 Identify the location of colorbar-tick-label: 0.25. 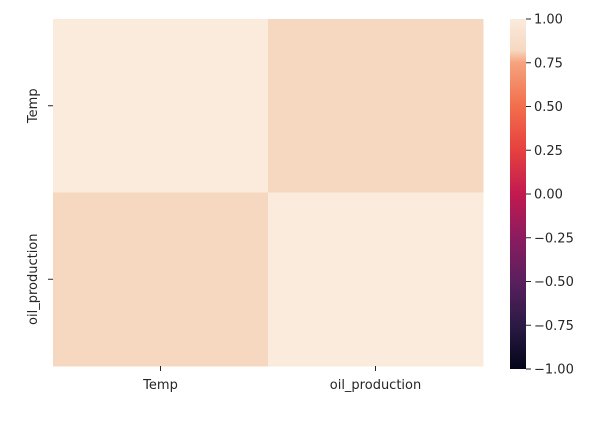
(548, 151).